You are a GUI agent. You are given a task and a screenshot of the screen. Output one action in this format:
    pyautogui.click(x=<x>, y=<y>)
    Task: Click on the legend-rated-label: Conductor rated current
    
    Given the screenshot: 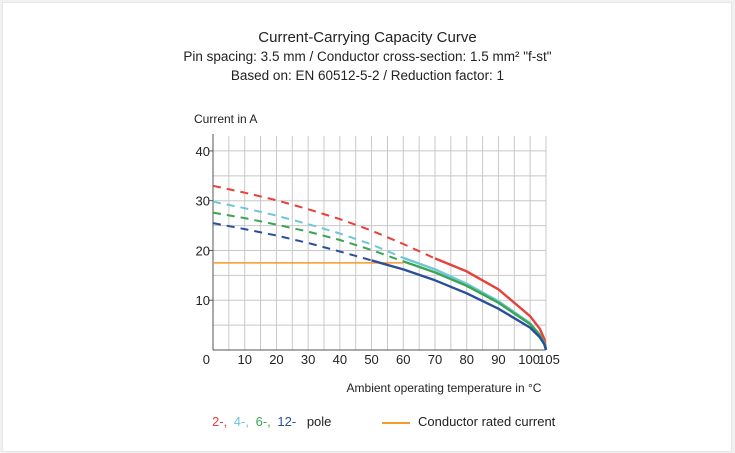 What is the action you would take?
    pyautogui.click(x=487, y=421)
    